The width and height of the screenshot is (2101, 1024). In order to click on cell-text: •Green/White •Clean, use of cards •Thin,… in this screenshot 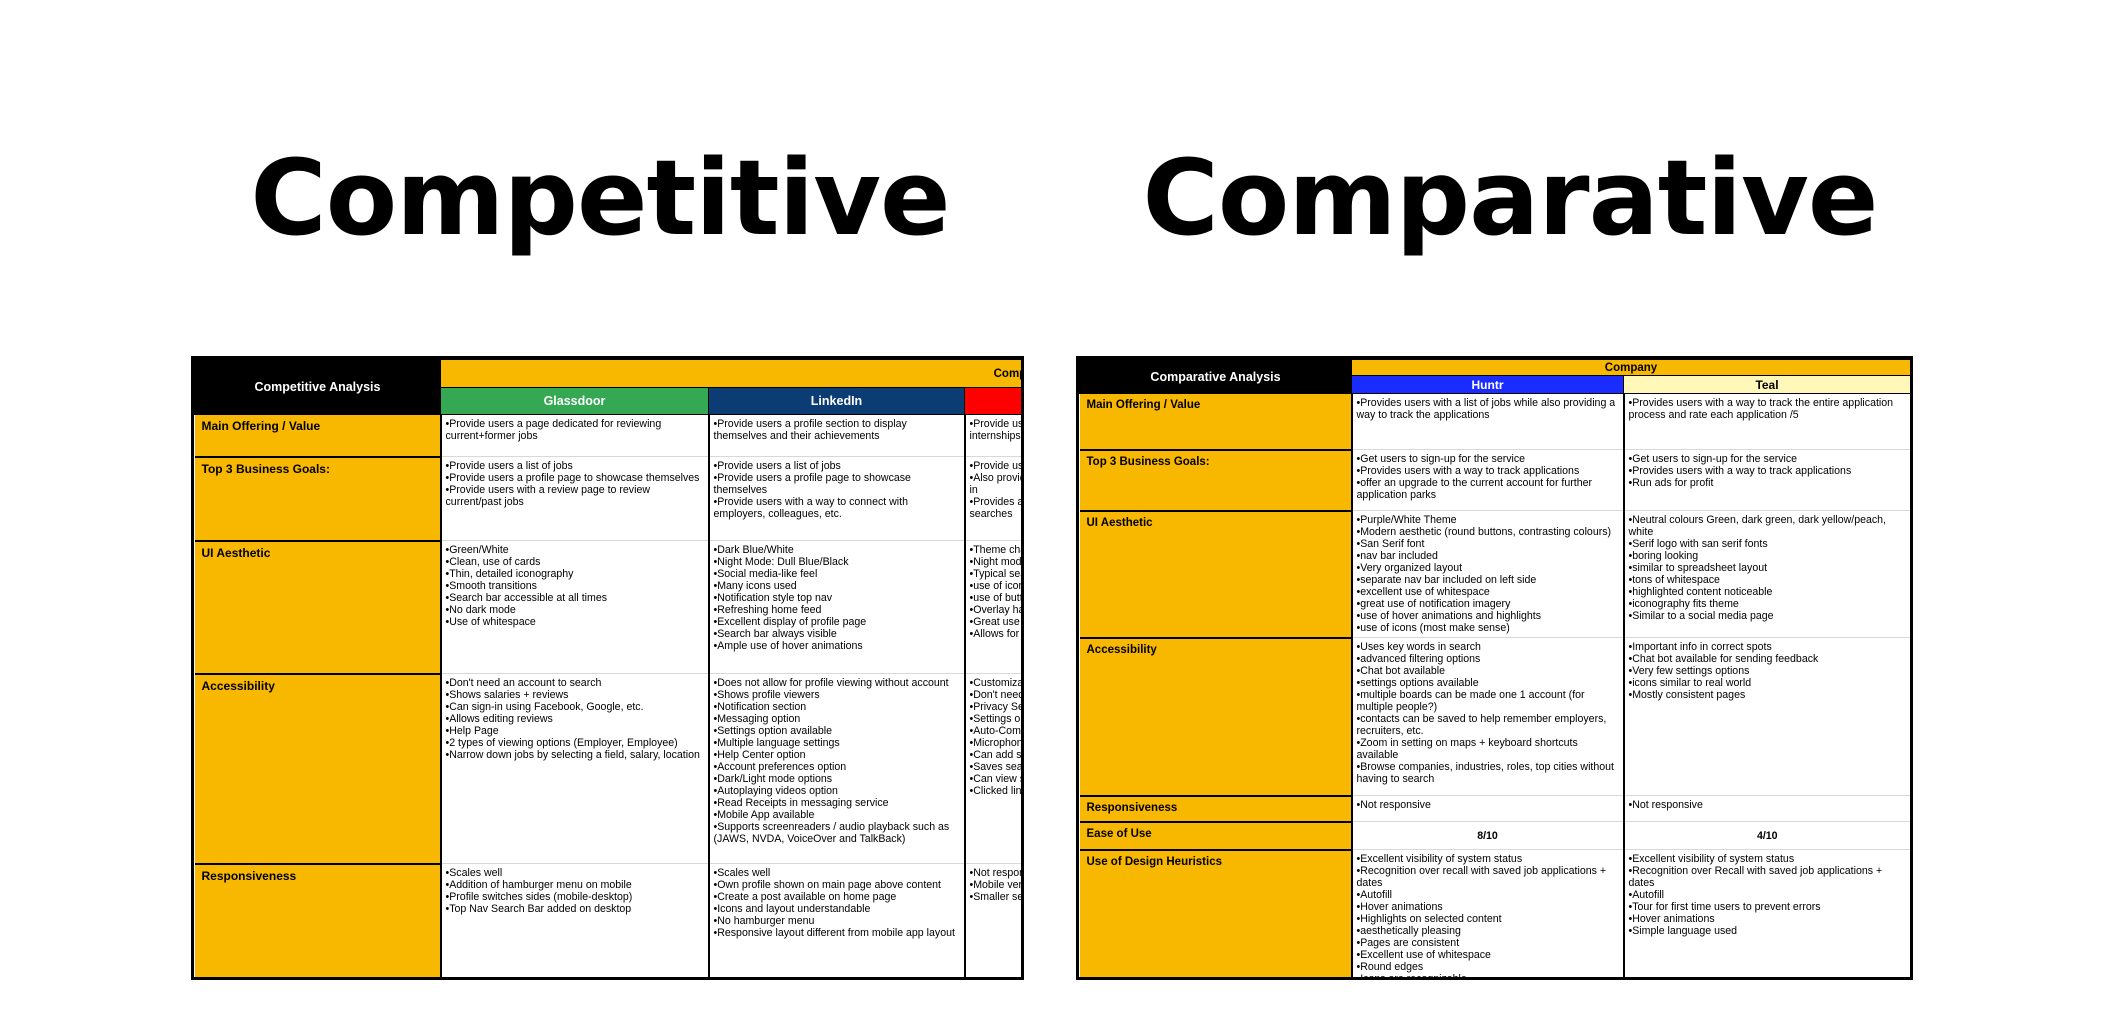, I will do `click(526, 586)`.